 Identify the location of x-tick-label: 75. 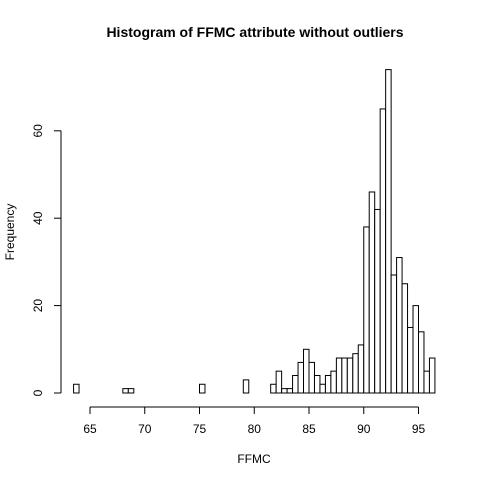
(200, 429).